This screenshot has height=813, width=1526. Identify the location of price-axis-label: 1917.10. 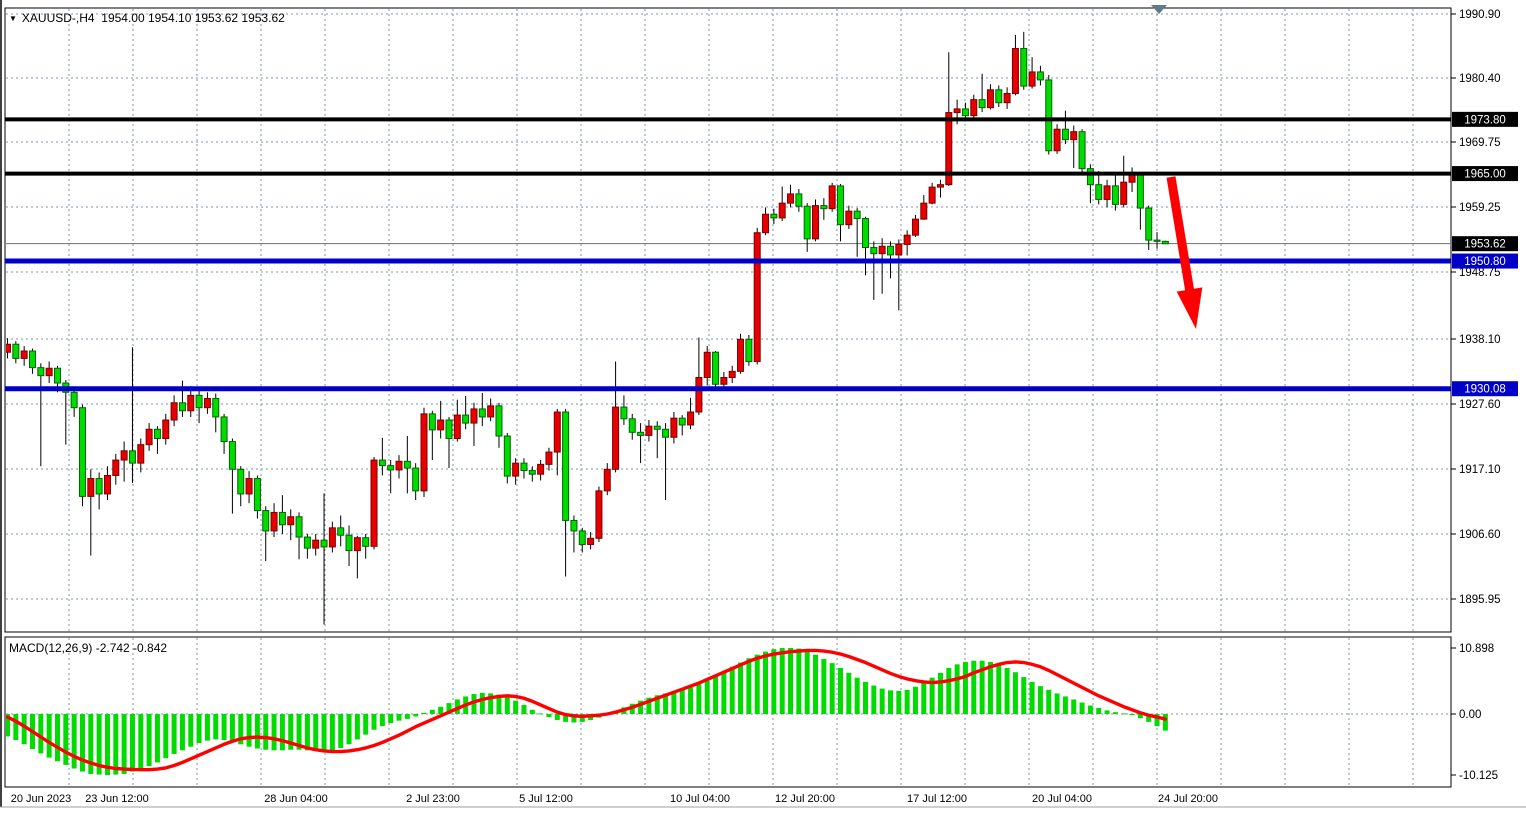
(1480, 470).